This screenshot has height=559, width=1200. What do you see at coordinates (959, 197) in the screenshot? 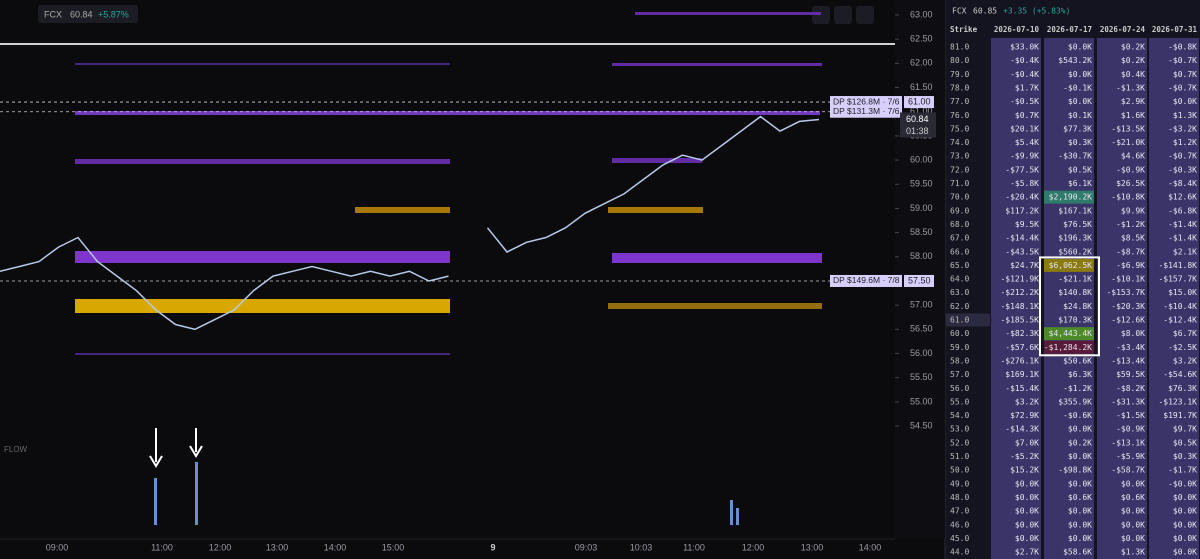
I see `strike: 70.0` at bounding box center [959, 197].